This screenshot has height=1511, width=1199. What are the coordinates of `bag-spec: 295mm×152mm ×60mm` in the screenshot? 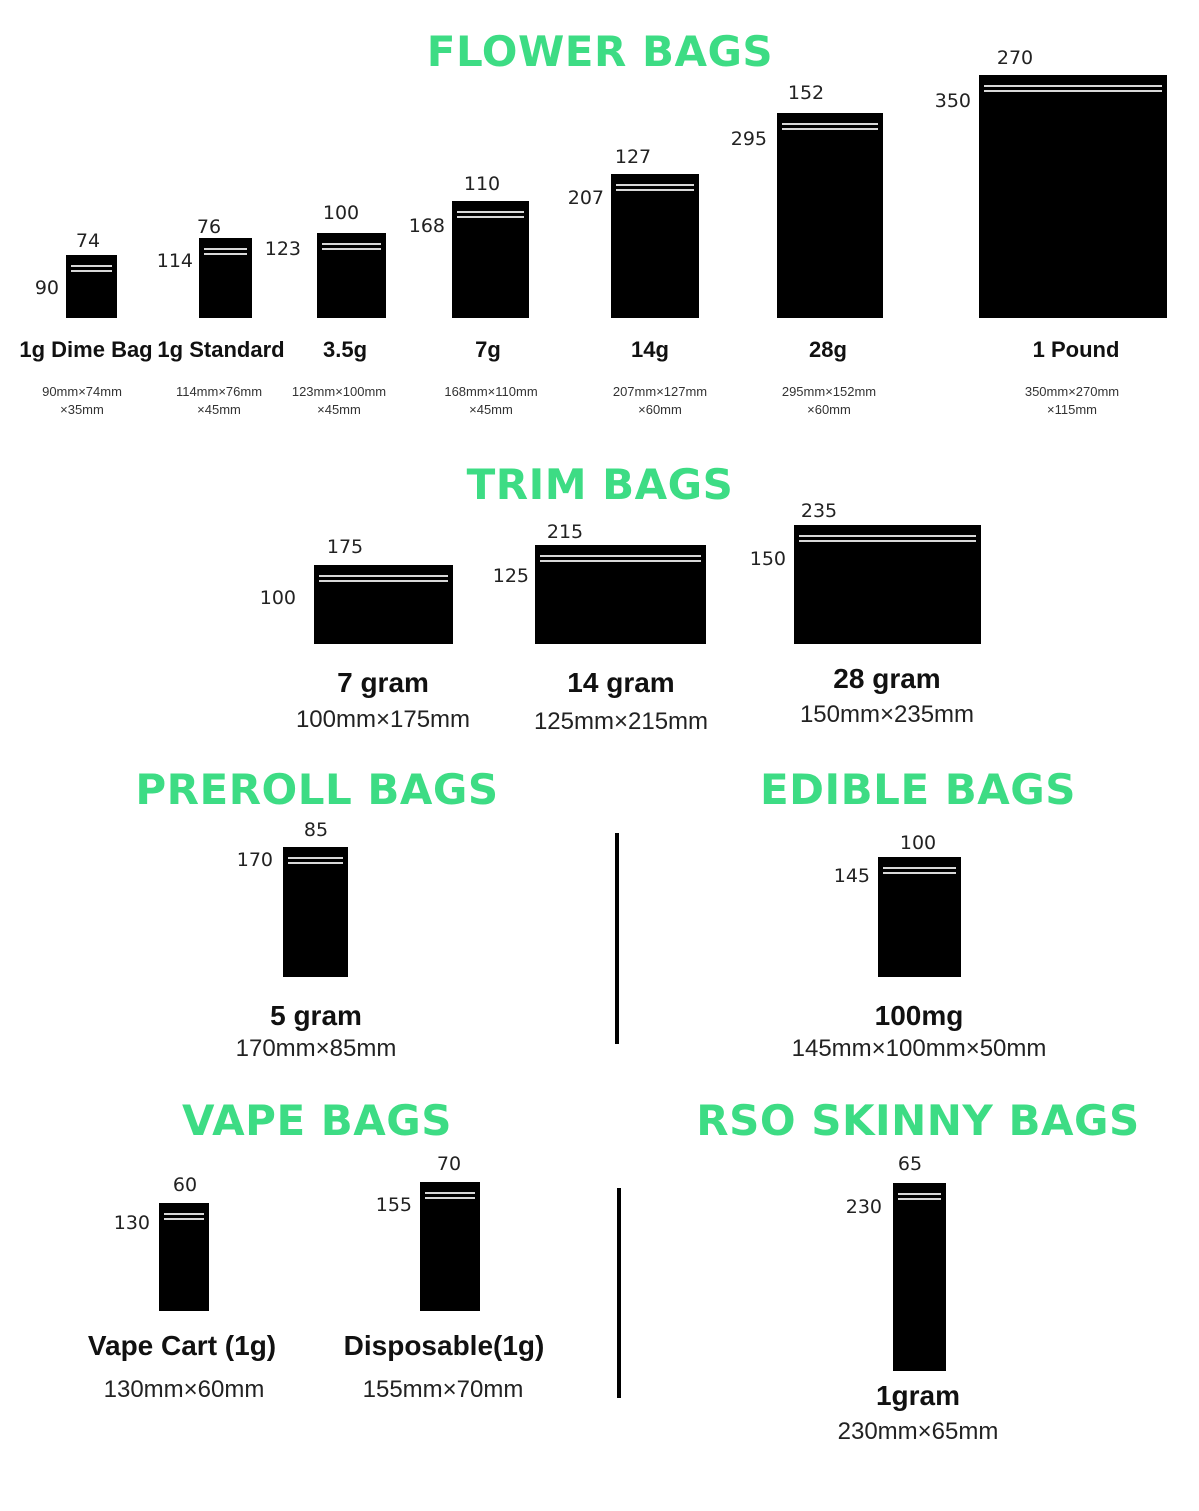 It's located at (829, 400).